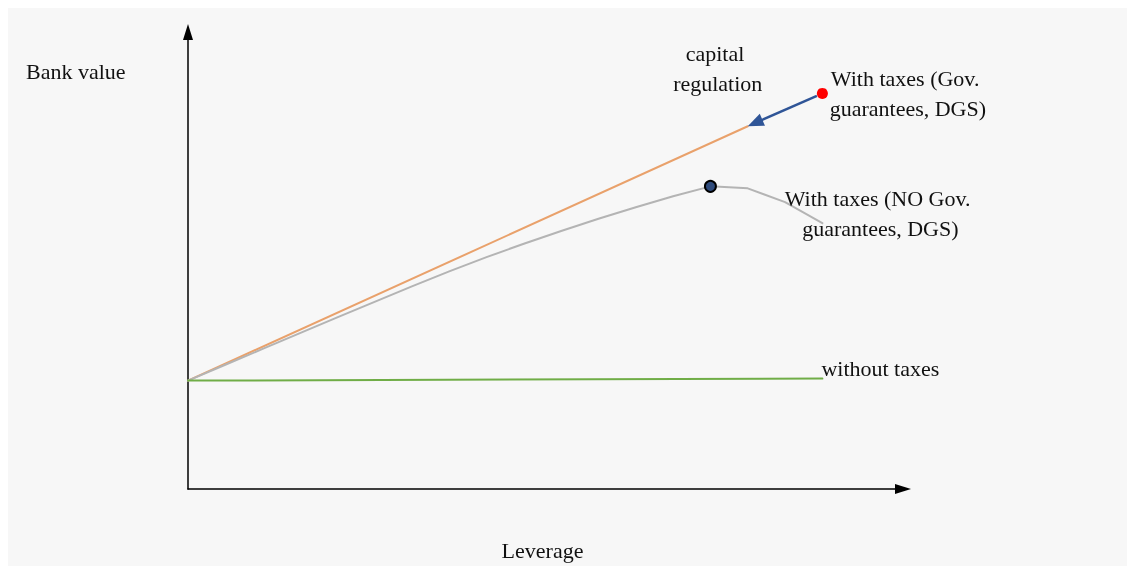 The height and width of the screenshot is (574, 1135). I want to click on series-label: without taxes, so click(880, 369).